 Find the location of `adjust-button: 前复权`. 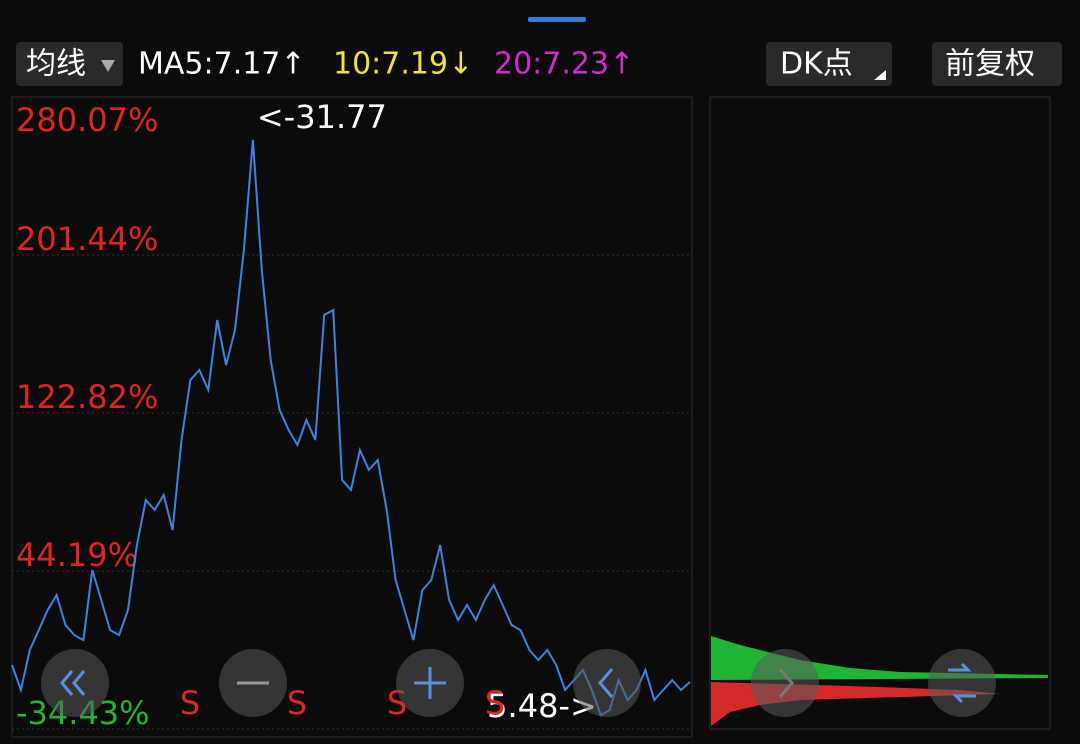

adjust-button: 前复权 is located at coordinates (997, 64).